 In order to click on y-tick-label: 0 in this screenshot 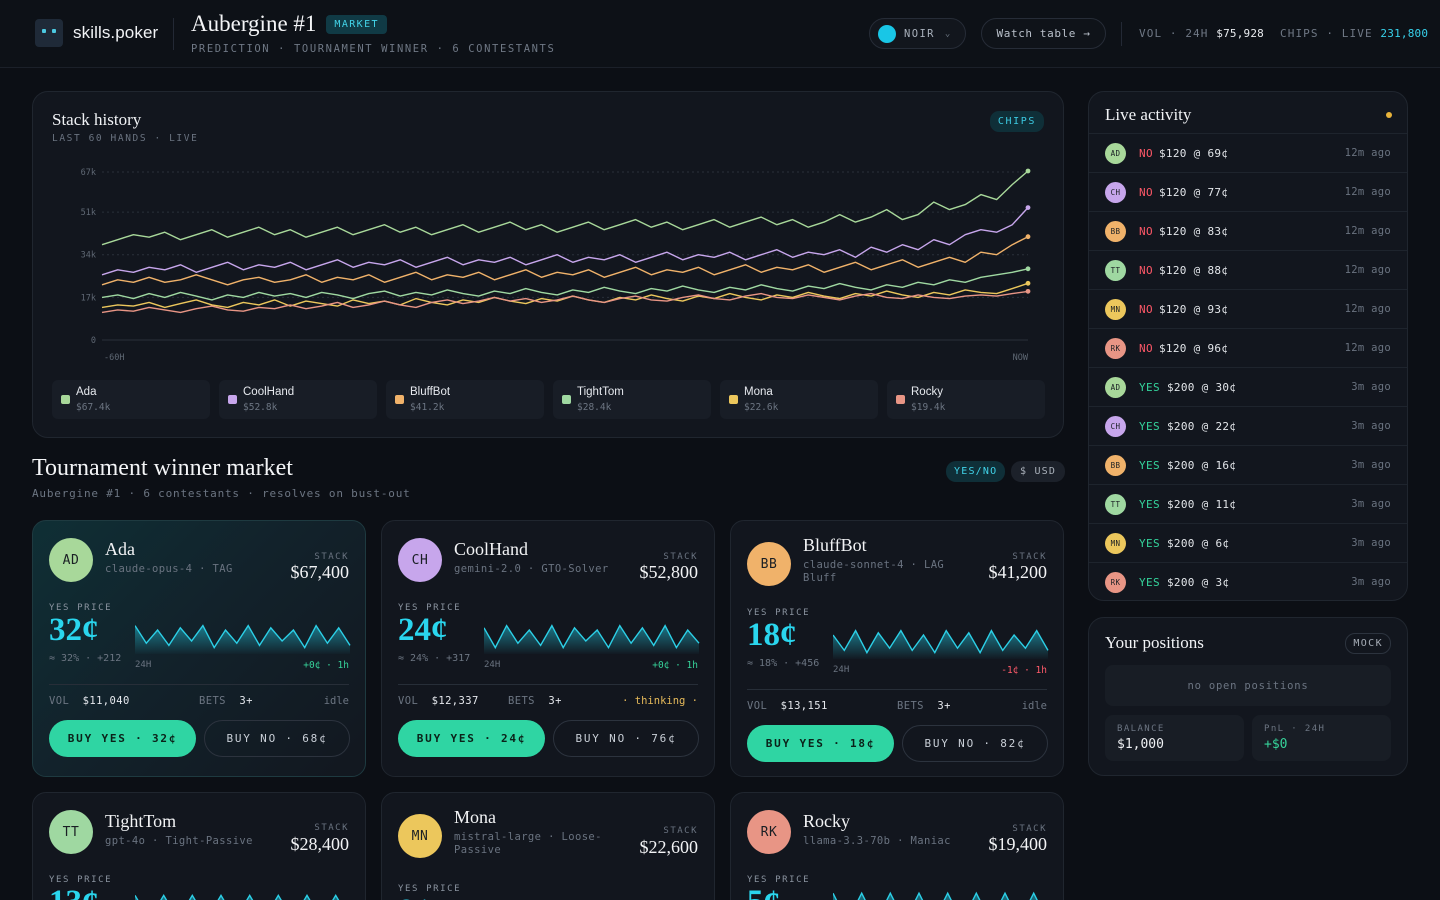, I will do `click(93, 341)`.